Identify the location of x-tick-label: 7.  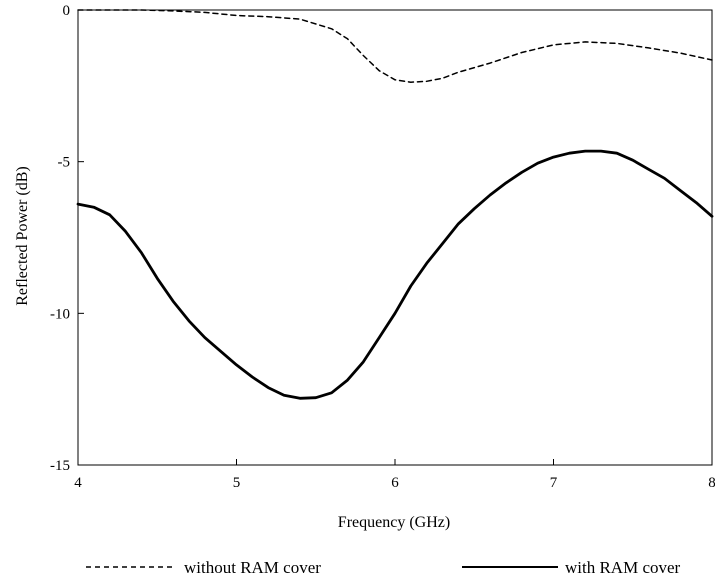
(554, 483).